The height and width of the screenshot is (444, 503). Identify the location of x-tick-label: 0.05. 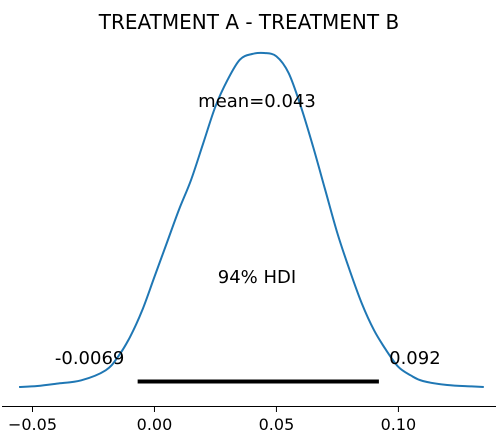
(277, 424).